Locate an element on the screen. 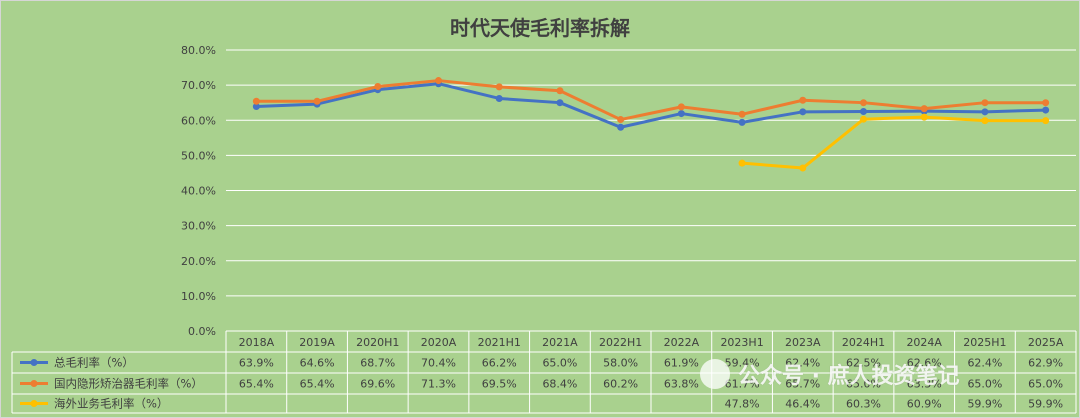 Image resolution: width=1080 pixels, height=418 pixels. table-value: 60.9% is located at coordinates (924, 404).